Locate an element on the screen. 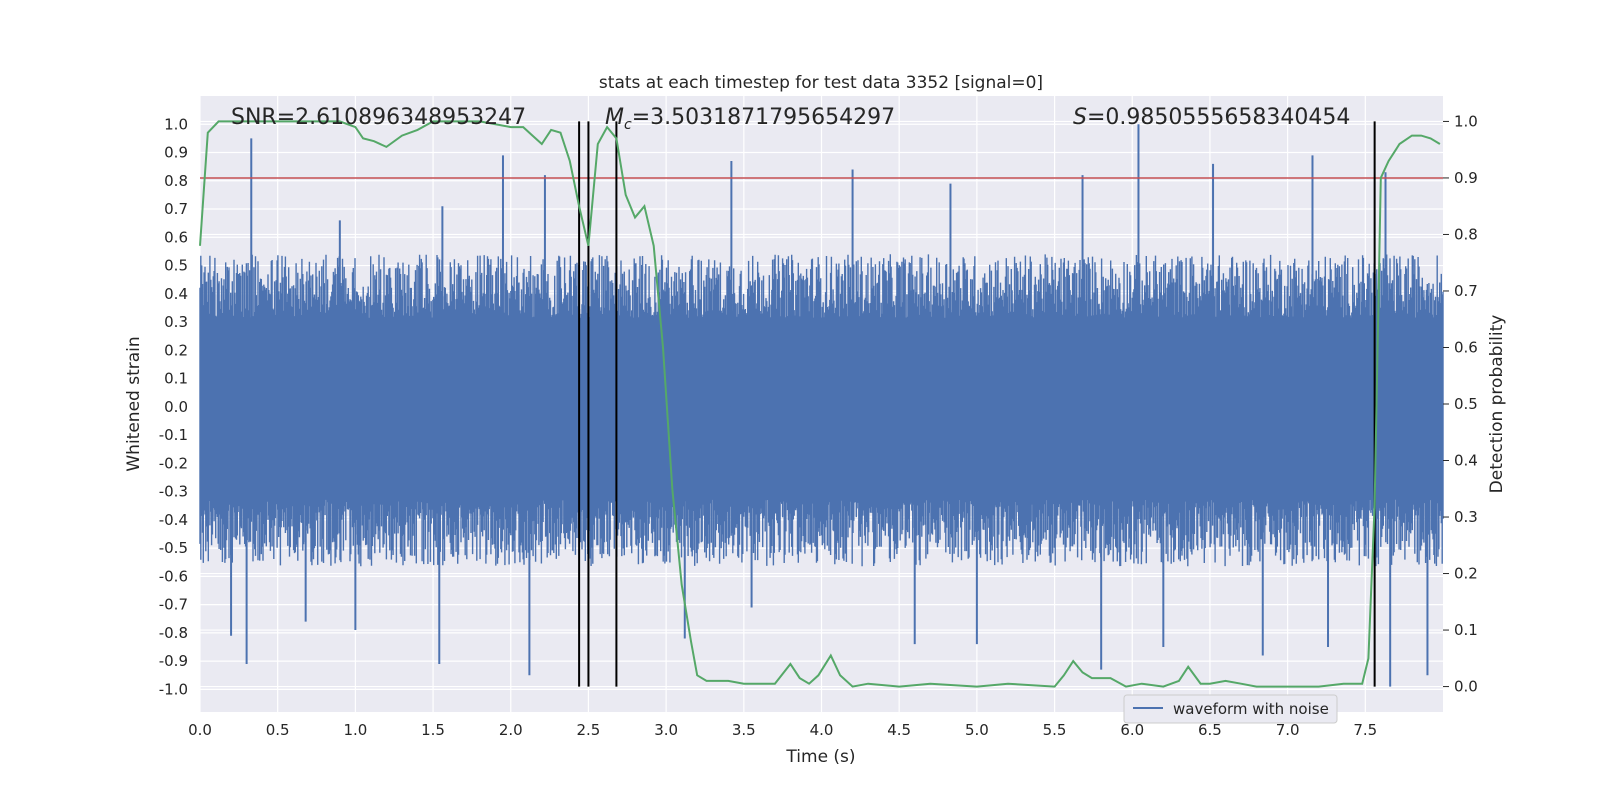  y-left-tick-label: 0.7 is located at coordinates (176, 209).